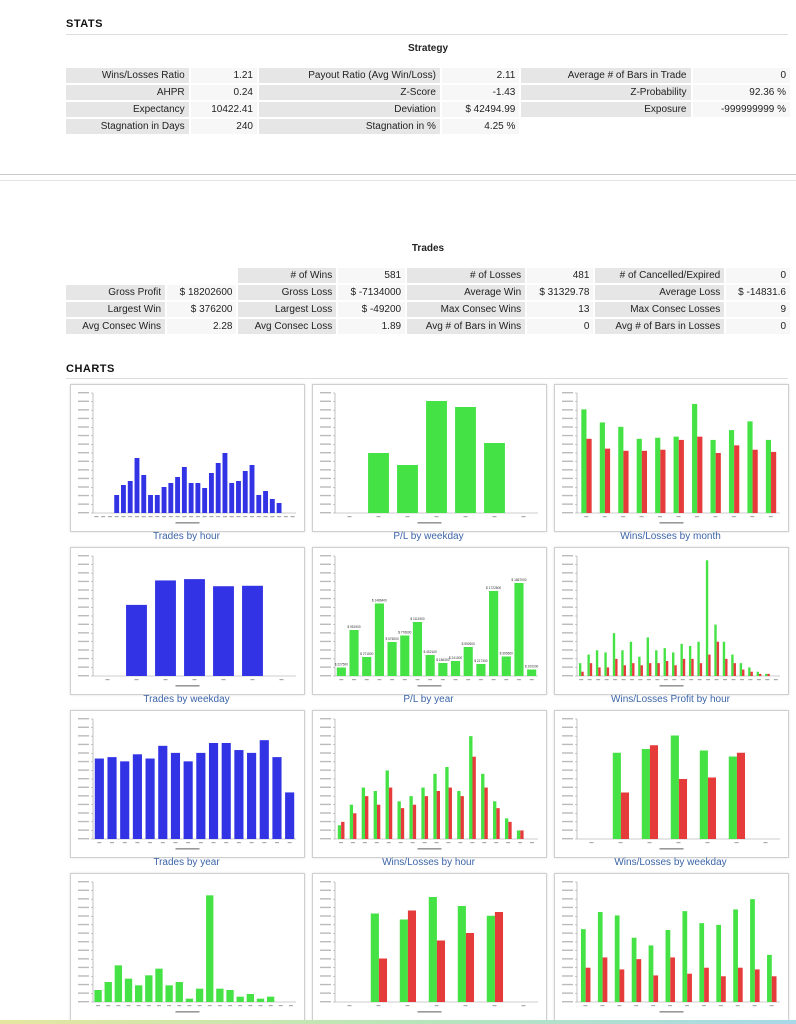  Describe the element at coordinates (379, 601) in the screenshot. I see `data-label: $ 1486400` at that location.